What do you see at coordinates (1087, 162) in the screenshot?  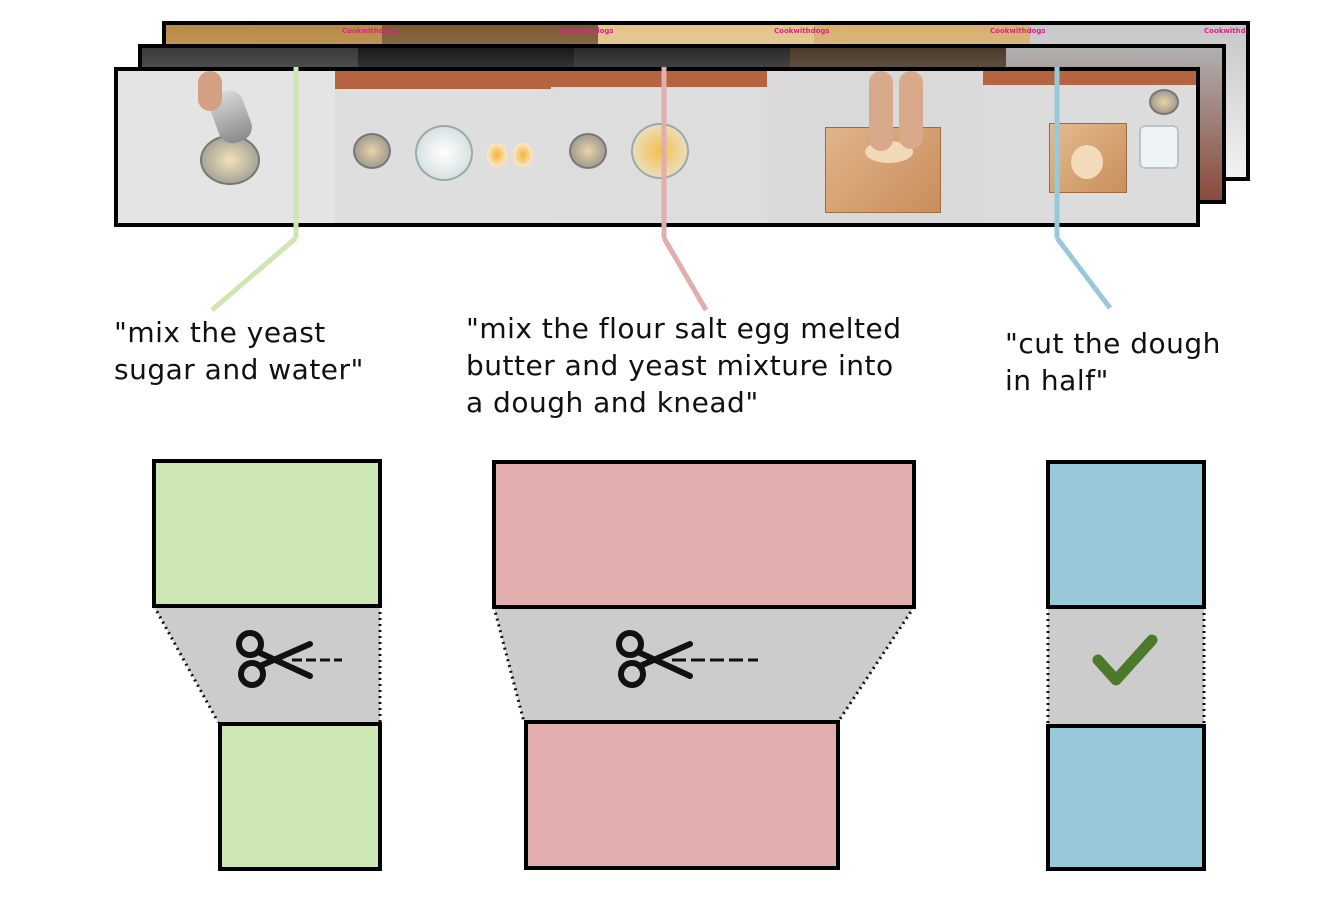 I see `dough` at bounding box center [1087, 162].